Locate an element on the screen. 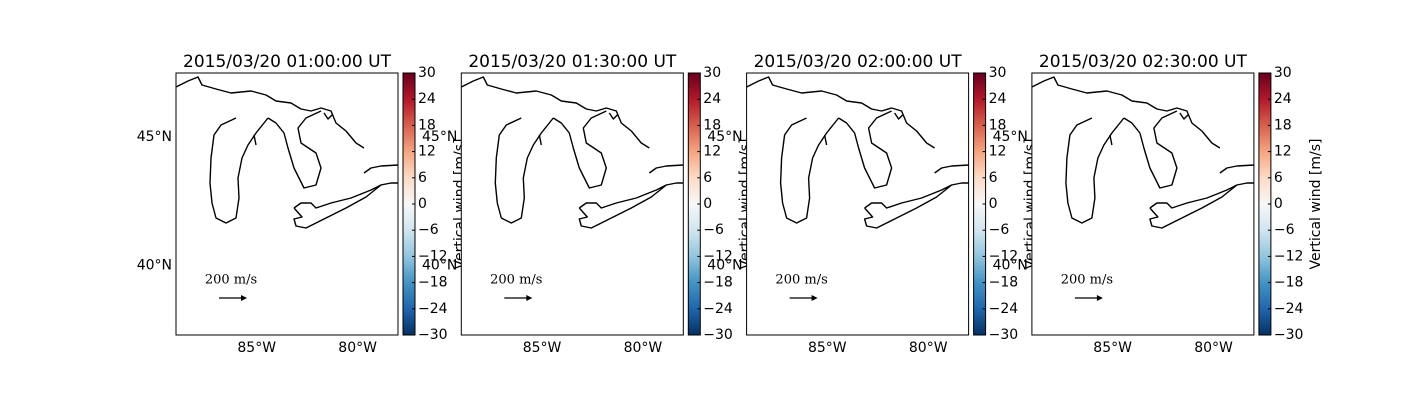 The width and height of the screenshot is (1410, 409). colorbar-label: Vertical wind [m/s] is located at coordinates (1316, 204).